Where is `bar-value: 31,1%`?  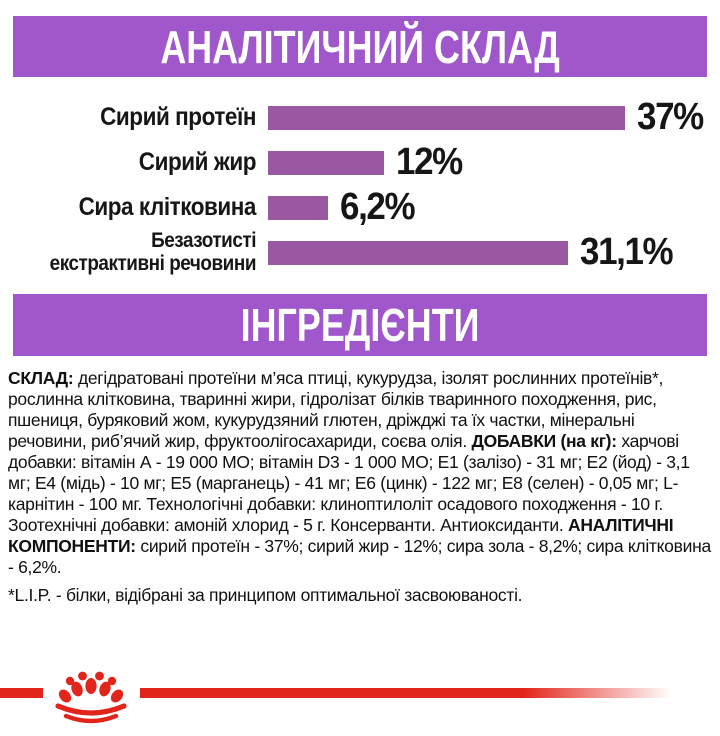 bar-value: 31,1% is located at coordinates (627, 252).